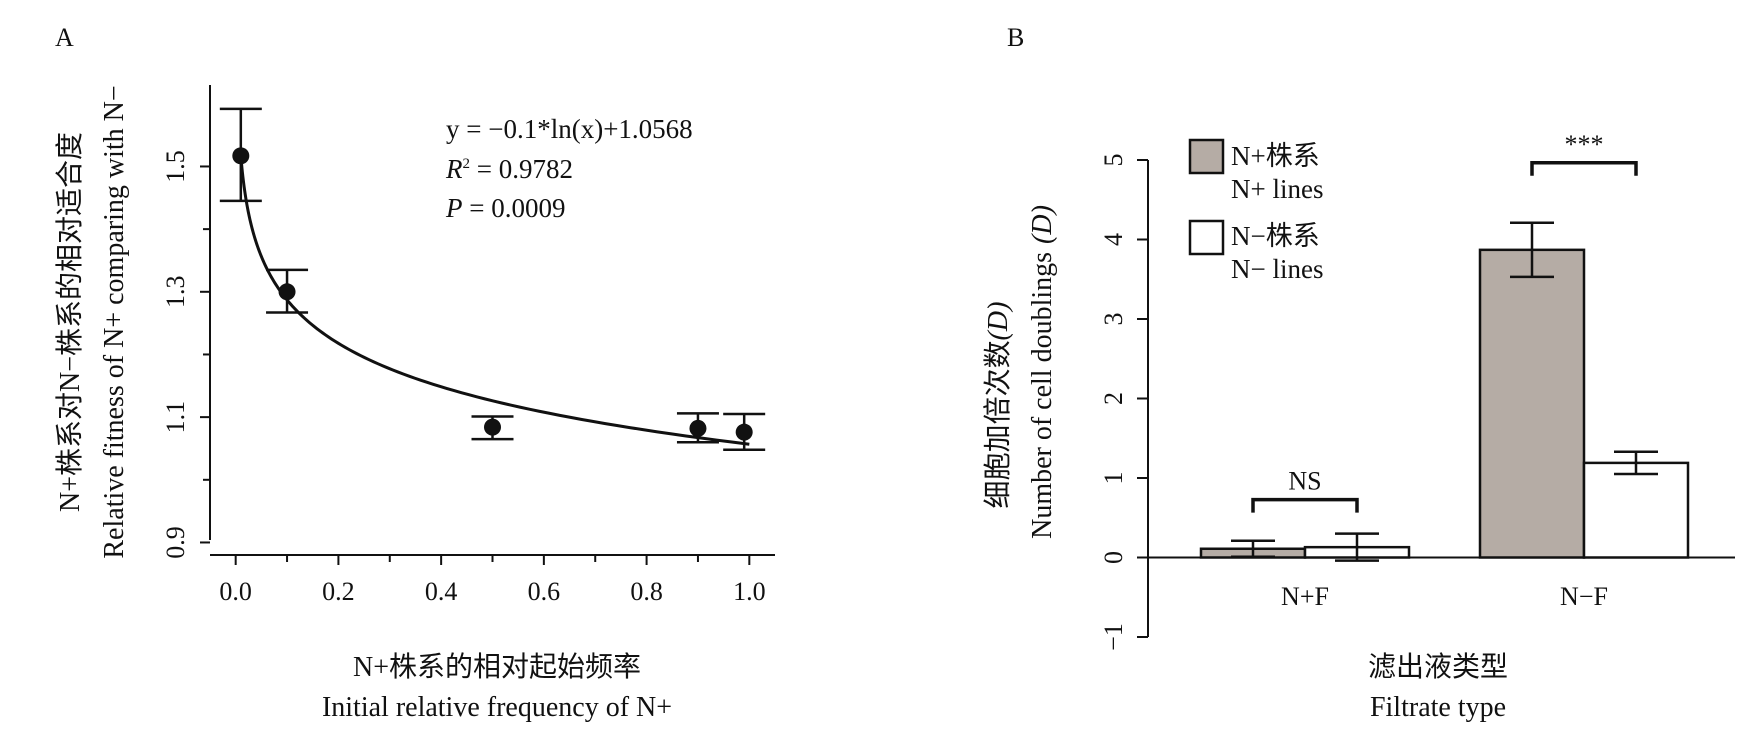 The width and height of the screenshot is (1739, 743). What do you see at coordinates (1113, 239) in the screenshot?
I see `panel-b-y-tick-label: 4` at bounding box center [1113, 239].